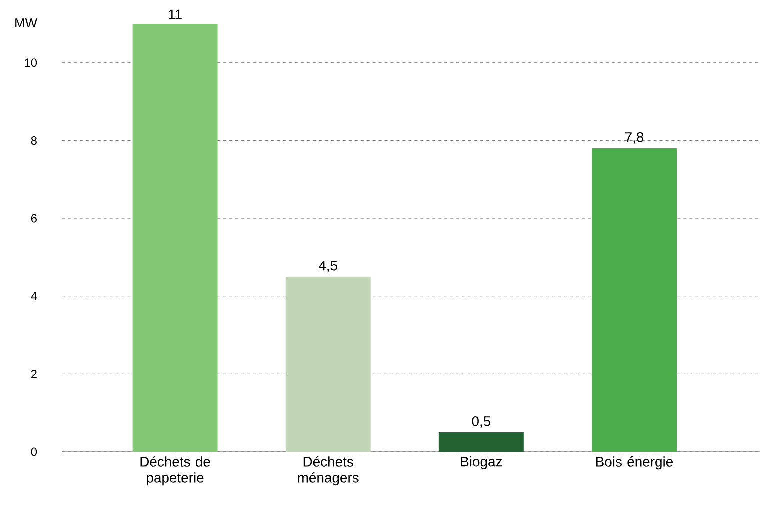  I want to click on y-tick-label: 2, so click(34, 374).